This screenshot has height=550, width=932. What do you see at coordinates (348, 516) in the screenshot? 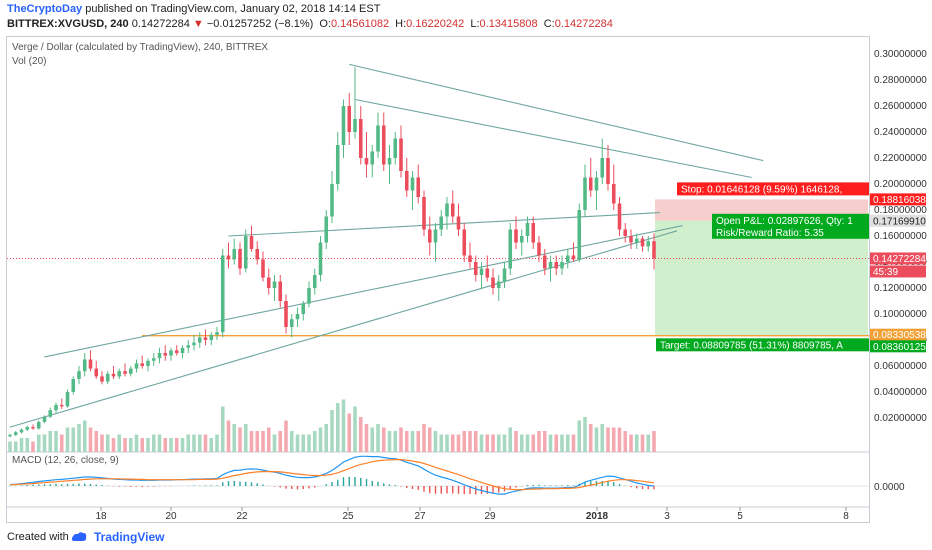
I see `time-tick-label: 25` at bounding box center [348, 516].